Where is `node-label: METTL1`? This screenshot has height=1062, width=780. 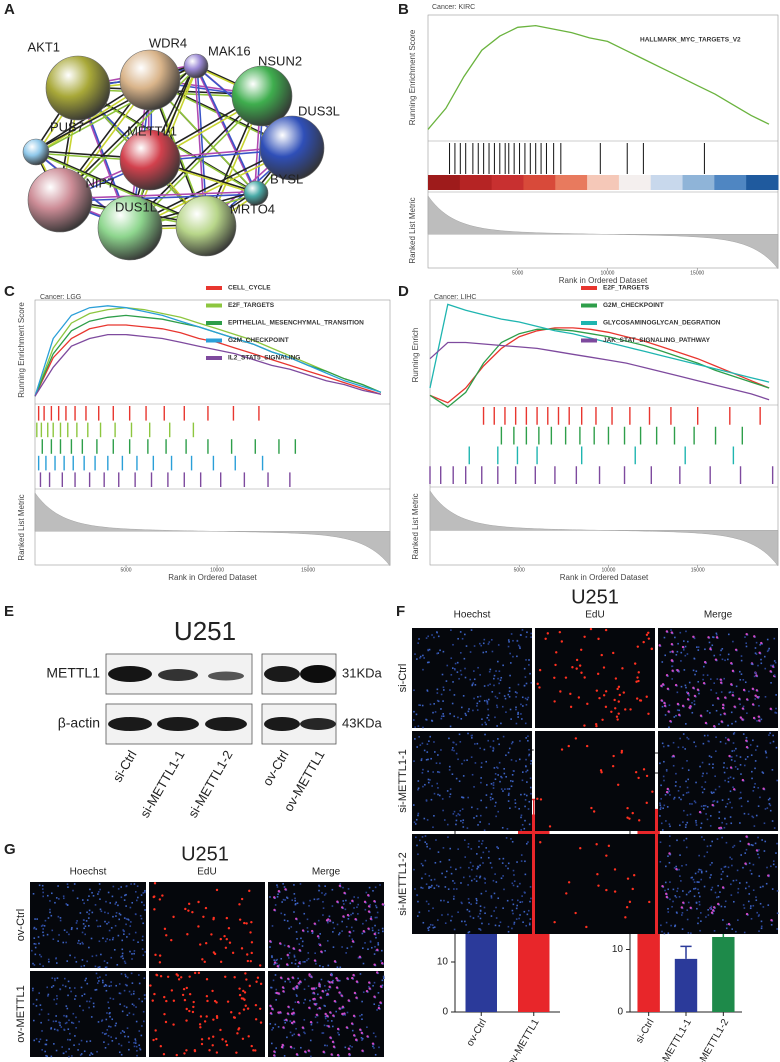
node-label: METTL1 is located at coordinates (152, 130).